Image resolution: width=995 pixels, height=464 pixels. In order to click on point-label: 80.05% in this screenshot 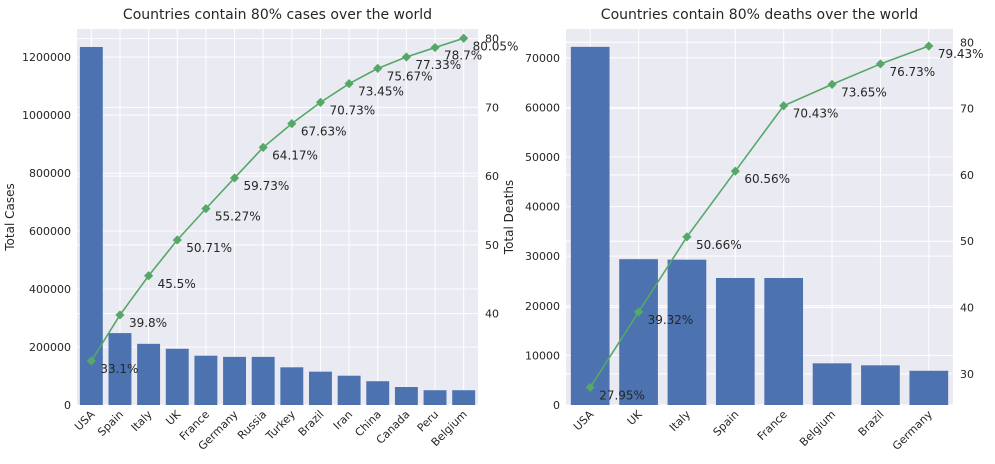, I will do `click(496, 46)`.